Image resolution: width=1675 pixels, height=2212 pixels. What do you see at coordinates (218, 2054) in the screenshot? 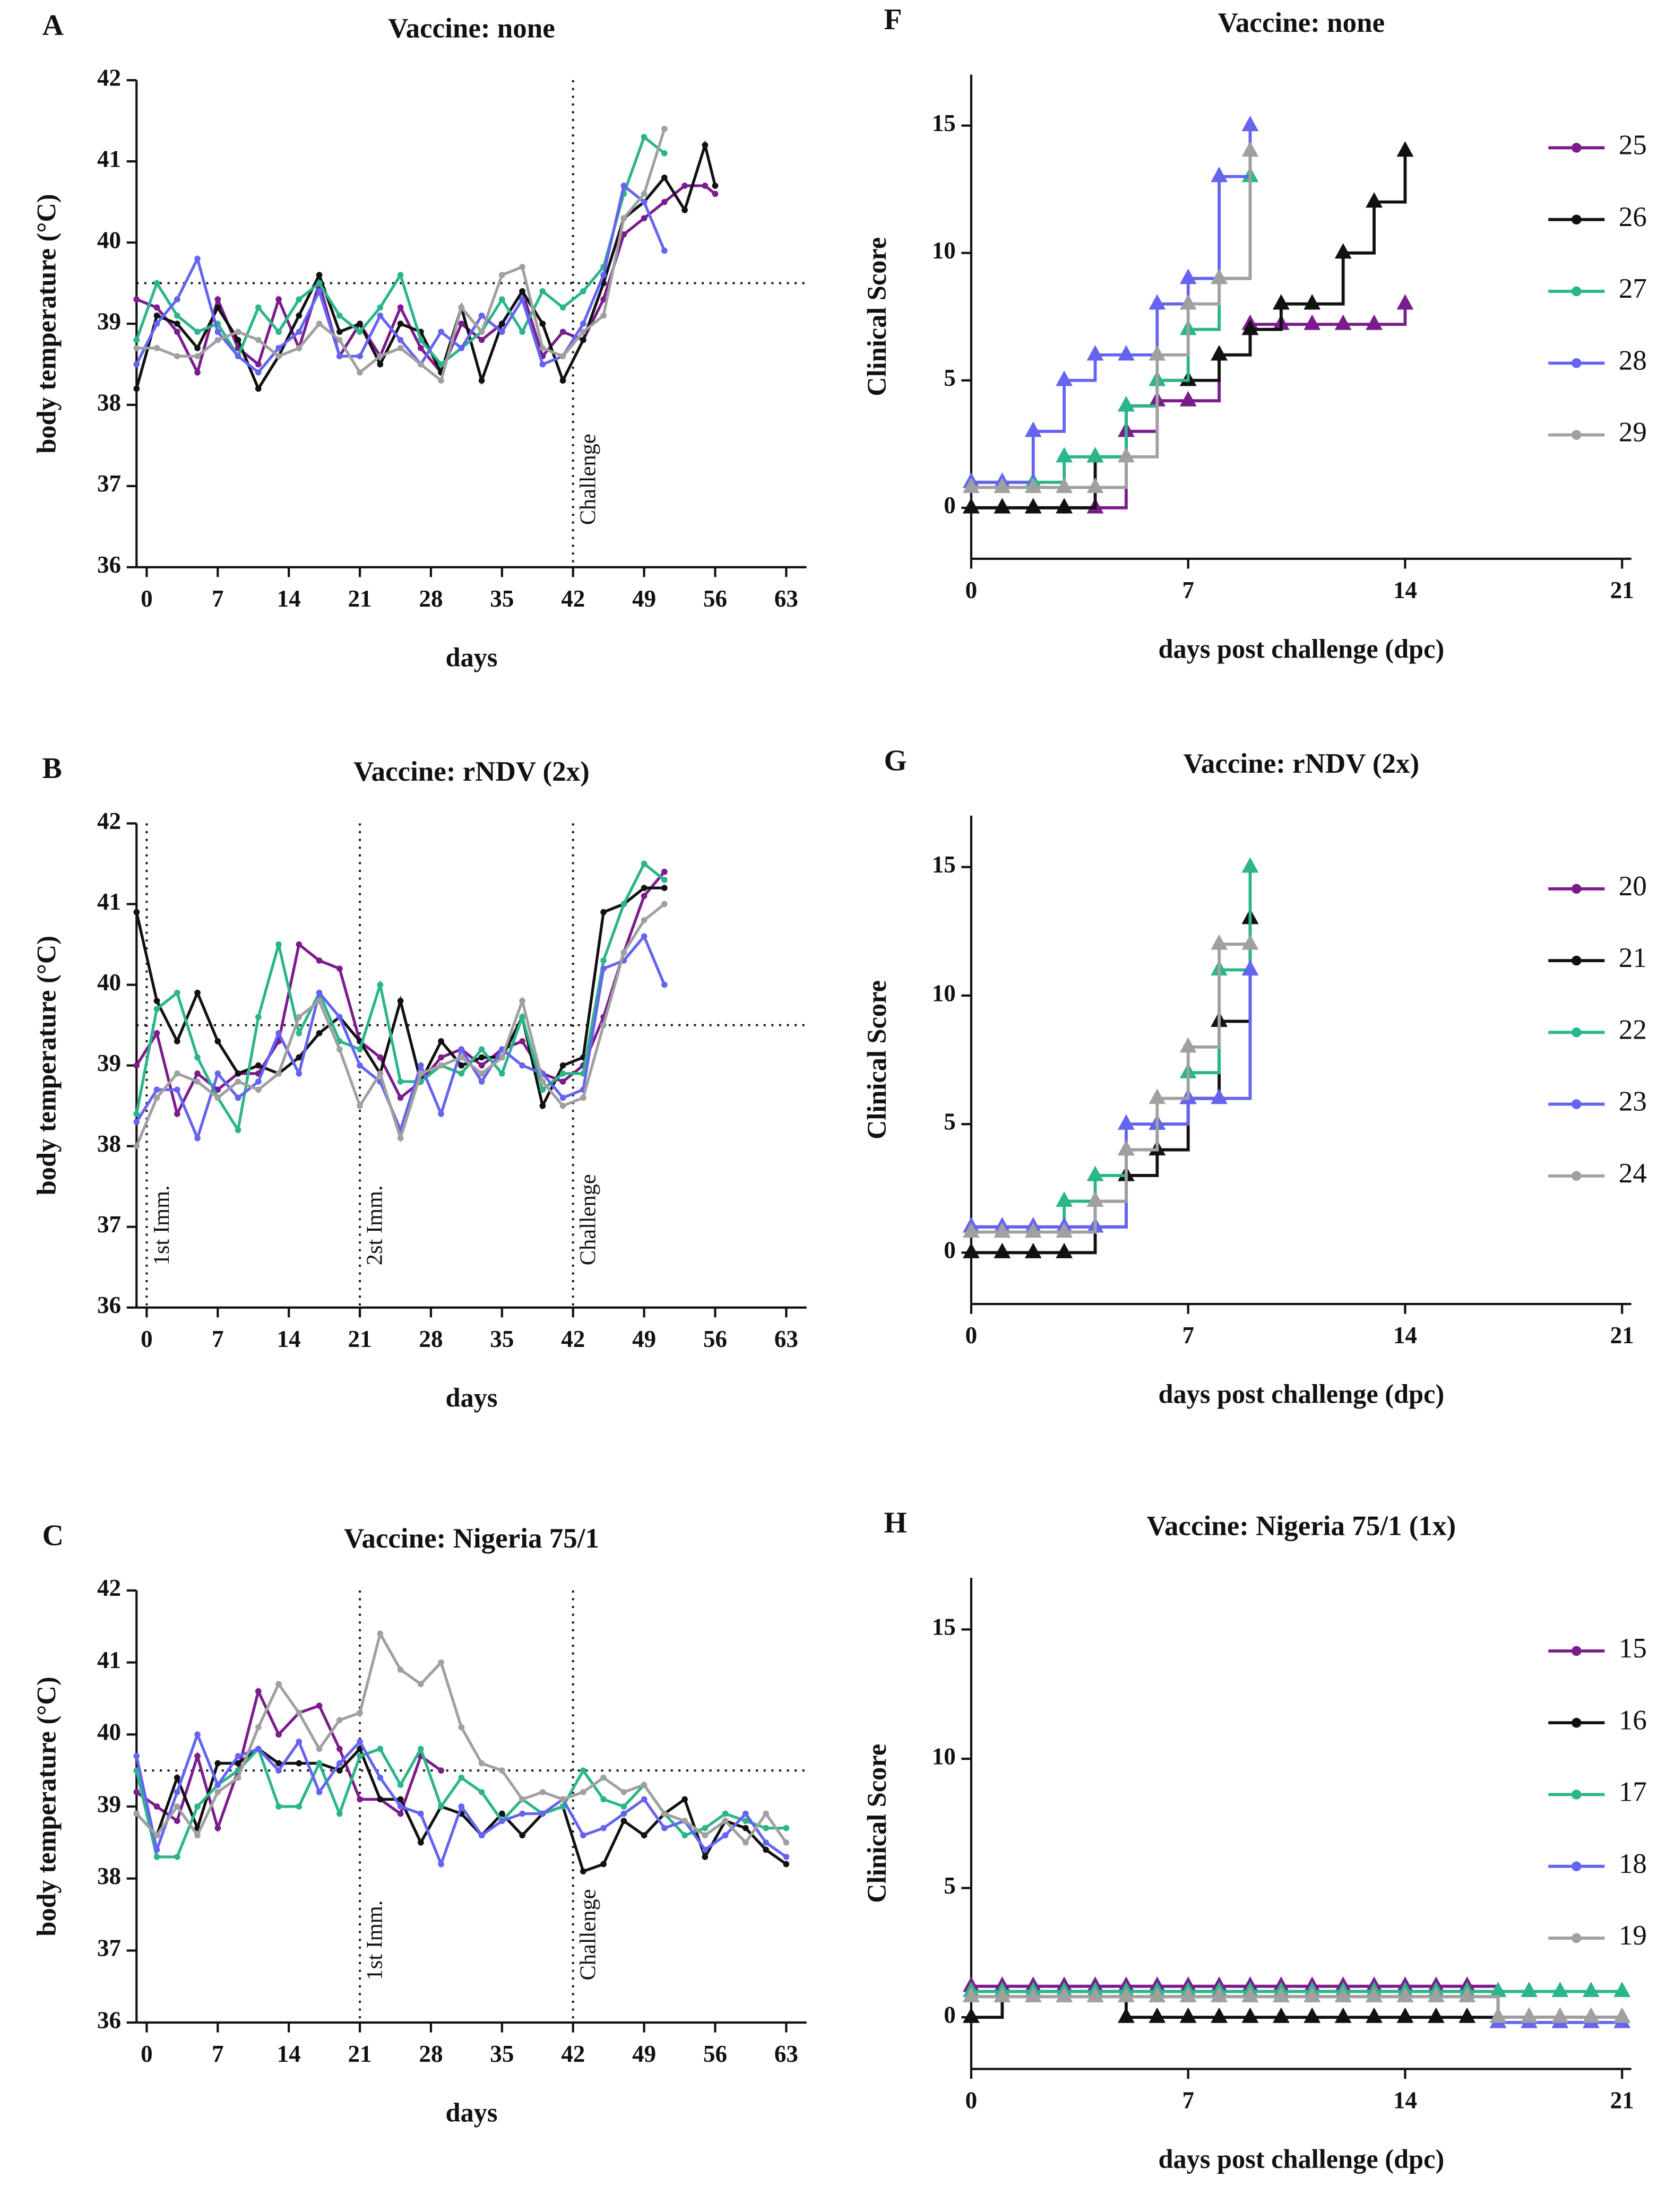
I see `x-tick-label: 7` at bounding box center [218, 2054].